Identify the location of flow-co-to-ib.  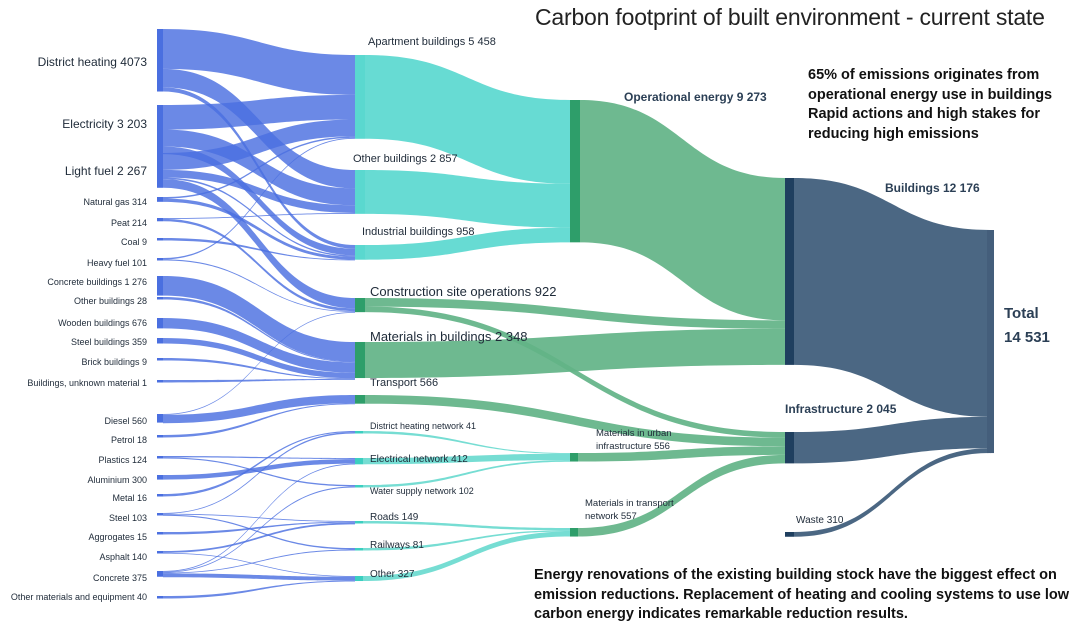
(259, 249).